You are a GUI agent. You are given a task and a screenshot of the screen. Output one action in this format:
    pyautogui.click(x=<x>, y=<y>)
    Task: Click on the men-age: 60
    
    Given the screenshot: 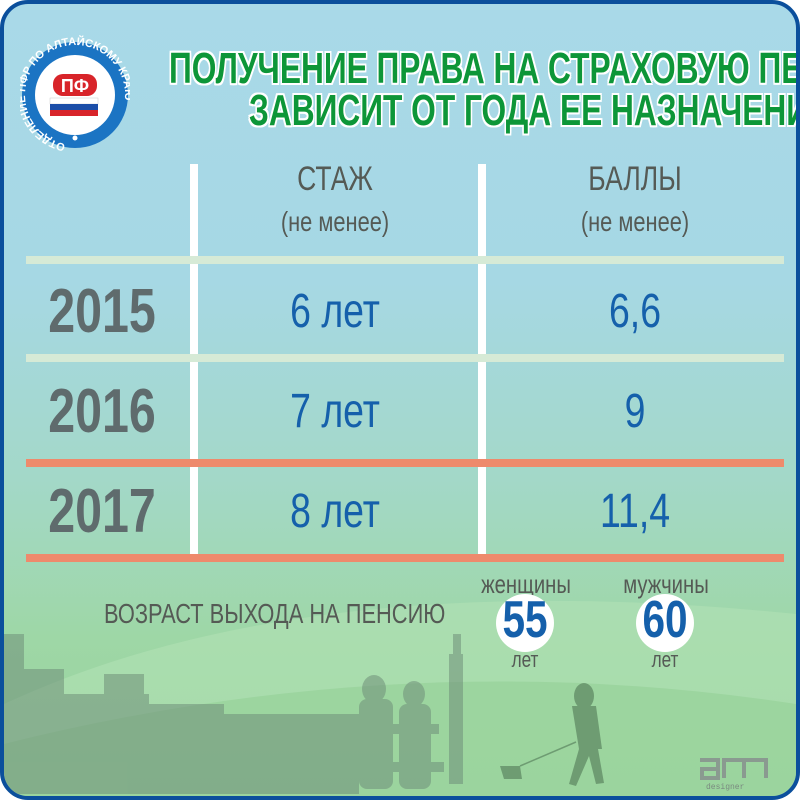 What is the action you would take?
    pyautogui.click(x=665, y=620)
    